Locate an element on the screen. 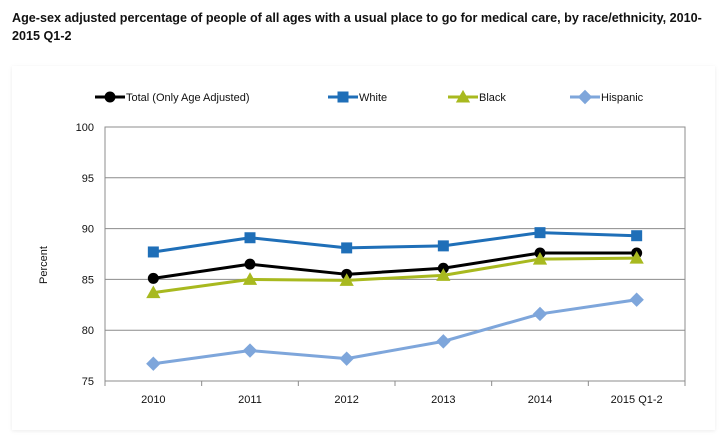 The height and width of the screenshot is (435, 728). series-hispanic is located at coordinates (395, 331).